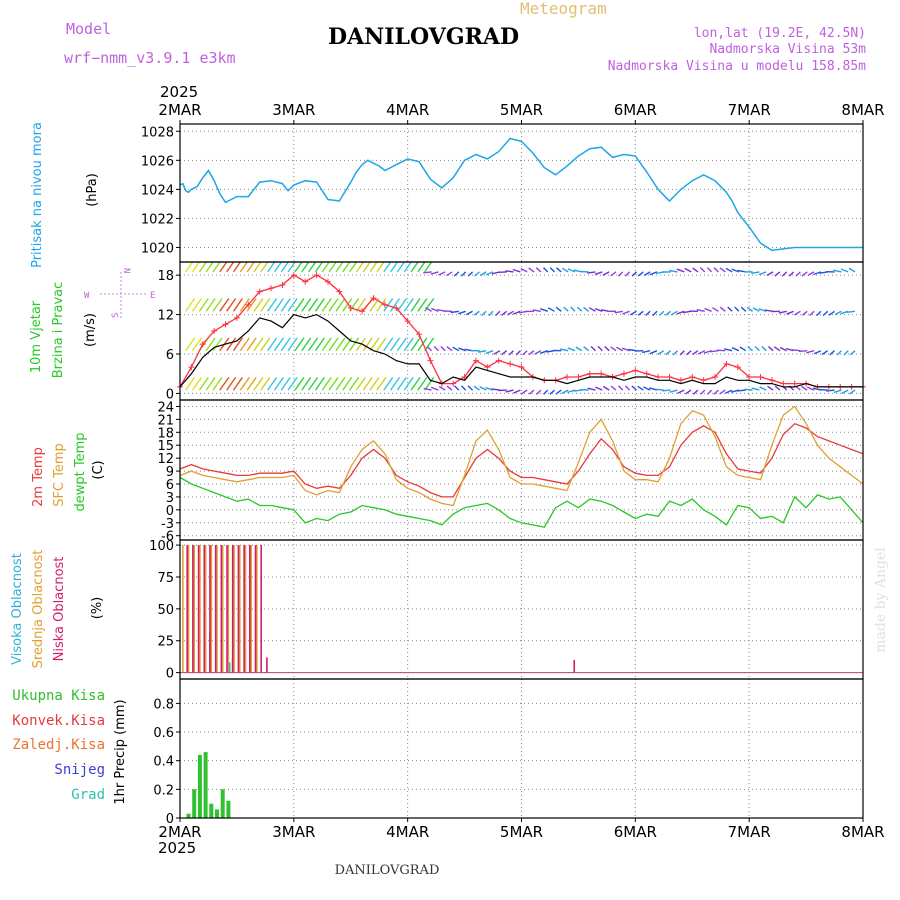 Image resolution: width=900 pixels, height=900 pixels. Describe the element at coordinates (80, 471) in the screenshot. I see `dewpt-label: dewpt Temp` at that location.